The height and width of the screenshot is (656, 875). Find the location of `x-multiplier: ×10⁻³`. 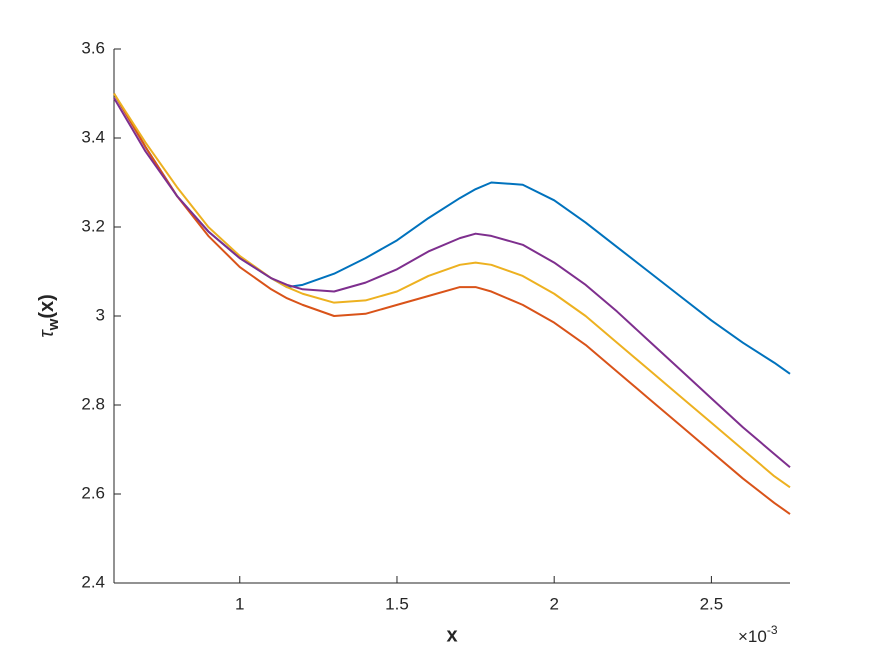

x-multiplier: ×10⁻³ is located at coordinates (758, 634).